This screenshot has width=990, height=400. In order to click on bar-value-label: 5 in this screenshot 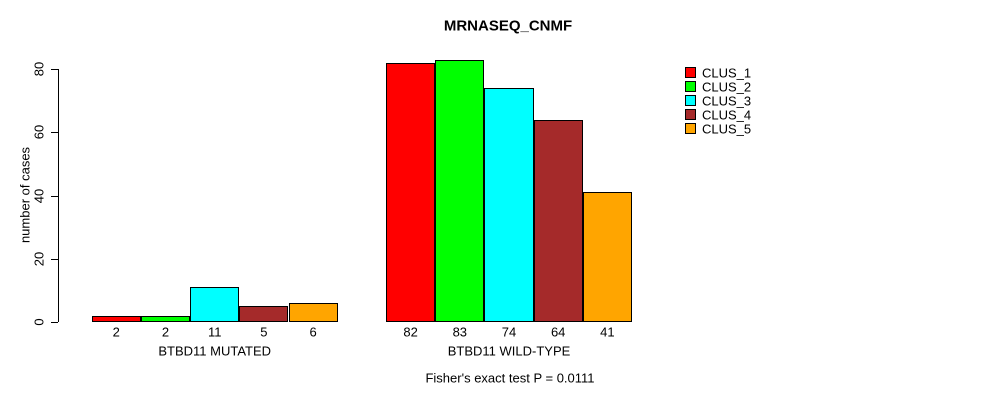, I will do `click(264, 332)`.